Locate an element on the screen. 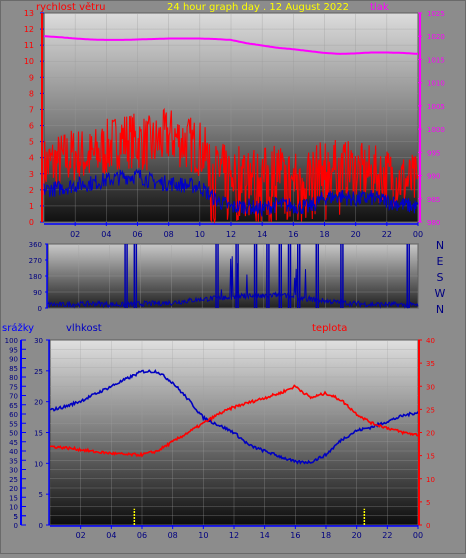 The width and height of the screenshot is (466, 558). y-right-tick-label: 1015 is located at coordinates (436, 60).